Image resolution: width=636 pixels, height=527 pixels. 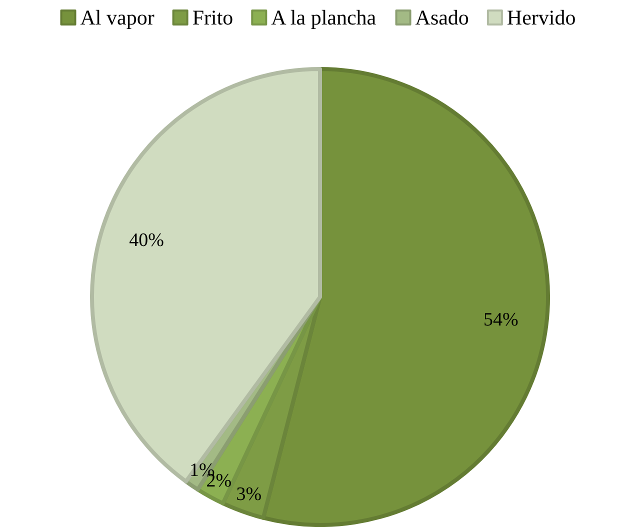 I want to click on legend-label: Frito, so click(x=213, y=18).